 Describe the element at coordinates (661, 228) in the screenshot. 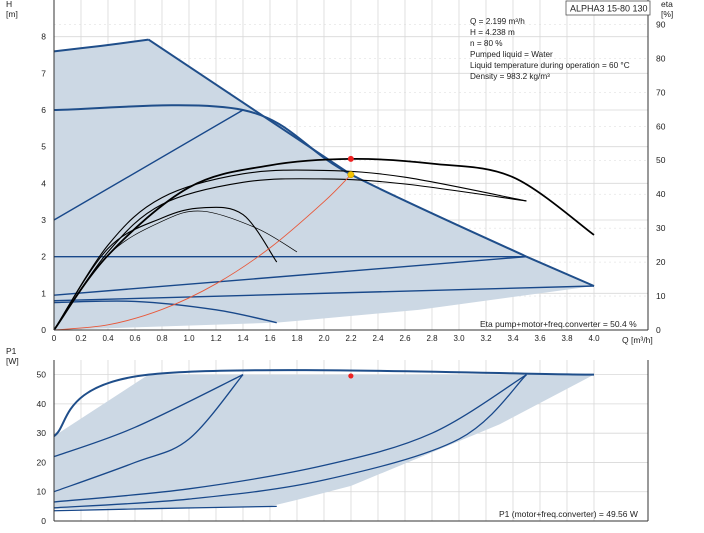

I see `eta-tick-label: 30` at that location.